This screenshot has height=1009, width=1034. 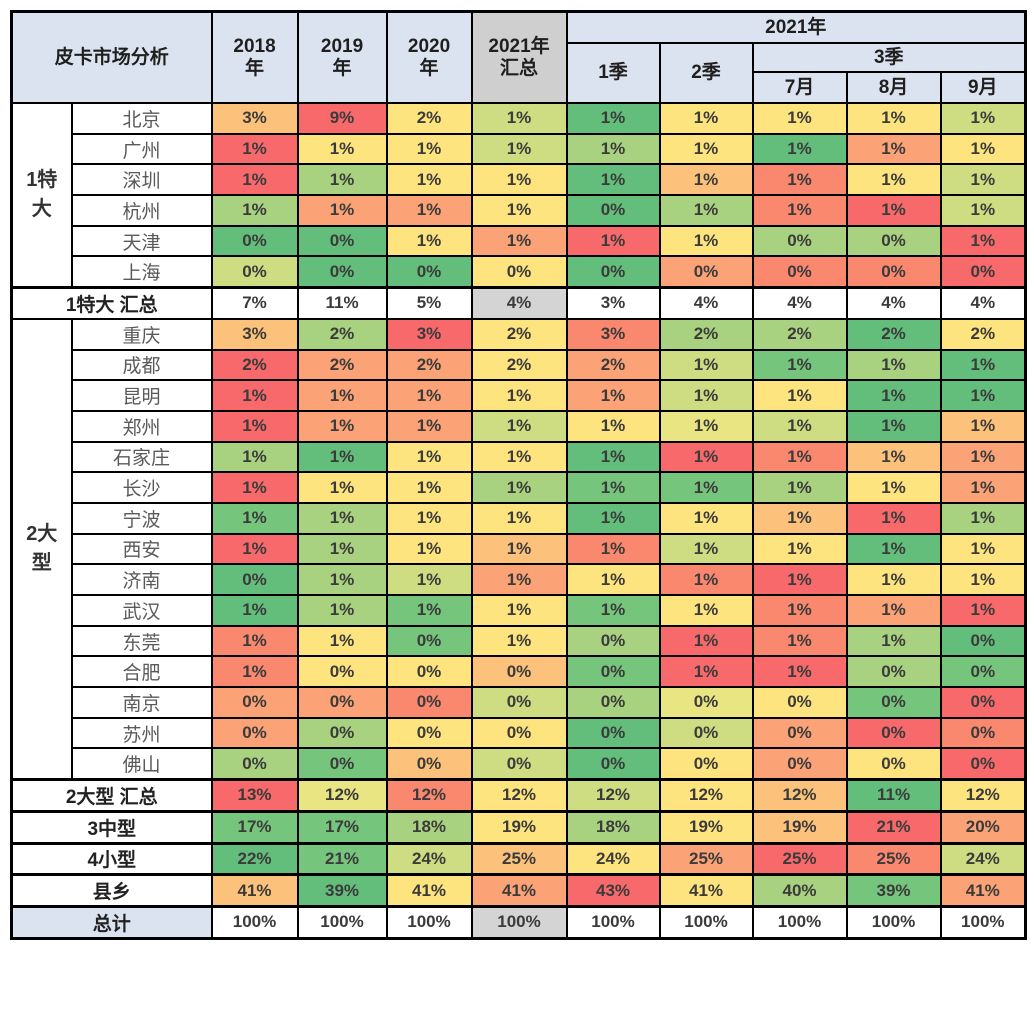 What do you see at coordinates (254, 57) in the screenshot?
I see `col-header-2018: 2018 年` at bounding box center [254, 57].